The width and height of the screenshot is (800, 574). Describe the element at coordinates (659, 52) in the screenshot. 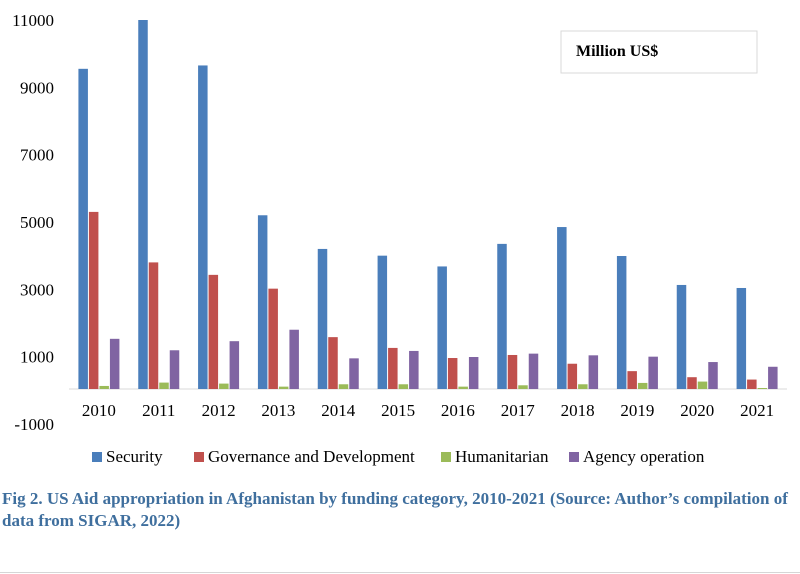

I see `unit-box: Million US$` at that location.